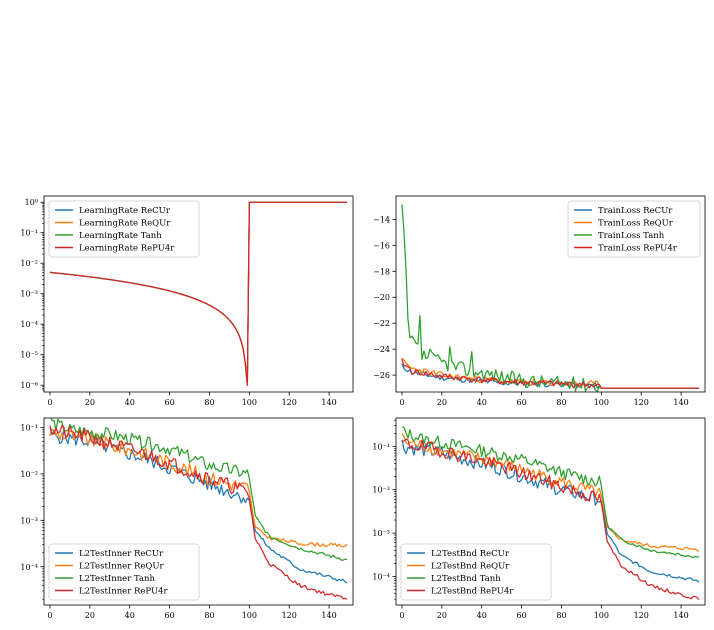 Image resolution: width=714 pixels, height=630 pixels. What do you see at coordinates (127, 249) in the screenshot?
I see `legend-label: LearningRate RePU4r` at bounding box center [127, 249].